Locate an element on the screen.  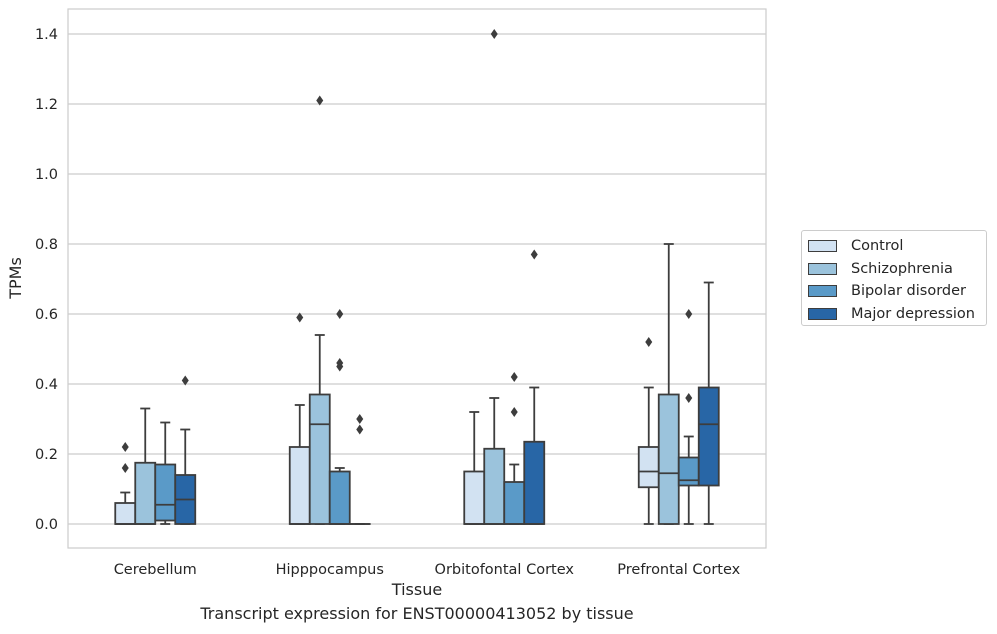
legend-label: Schizophrenia is located at coordinates (902, 268).